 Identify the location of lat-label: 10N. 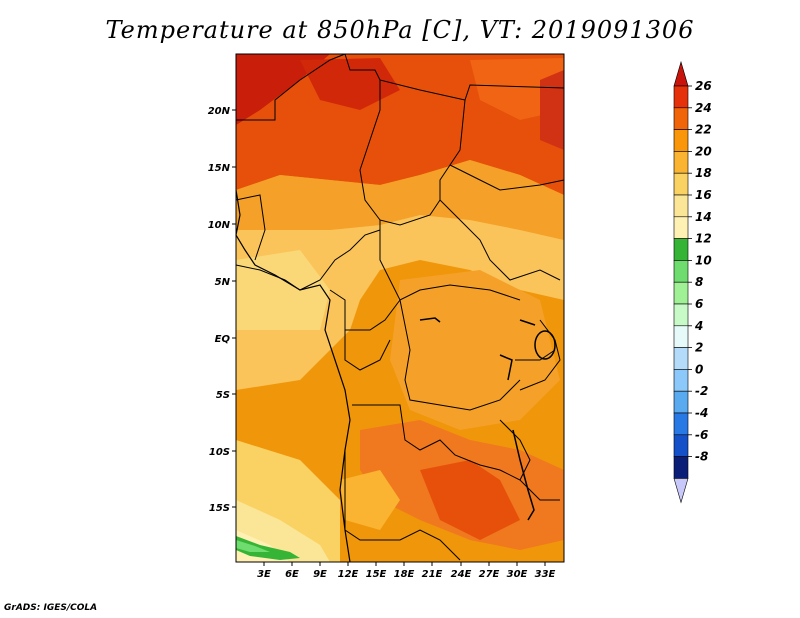
(219, 225).